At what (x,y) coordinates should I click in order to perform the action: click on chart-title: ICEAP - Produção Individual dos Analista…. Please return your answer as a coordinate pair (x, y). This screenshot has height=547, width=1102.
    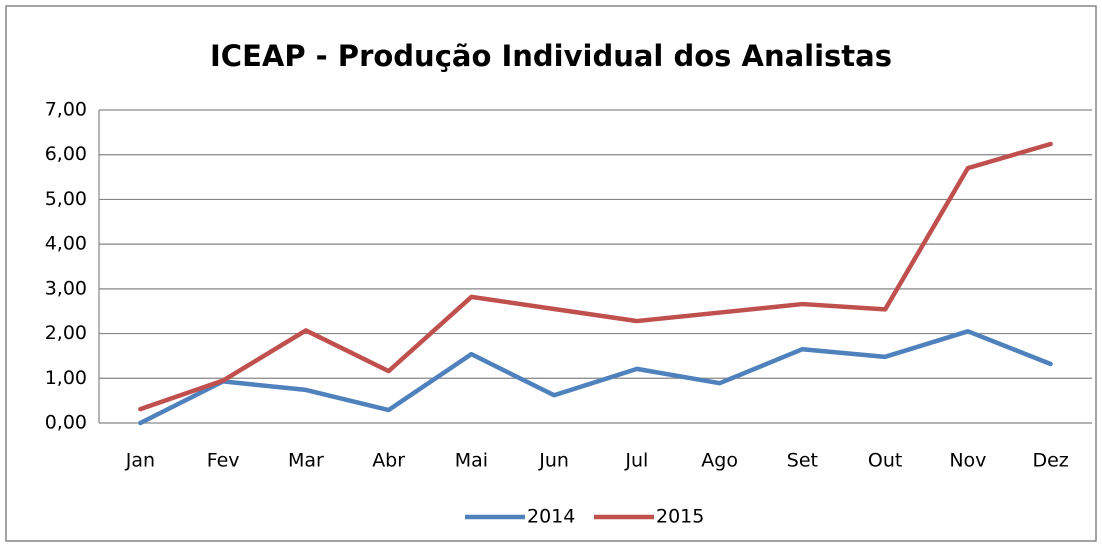
    Looking at the image, I should click on (551, 56).